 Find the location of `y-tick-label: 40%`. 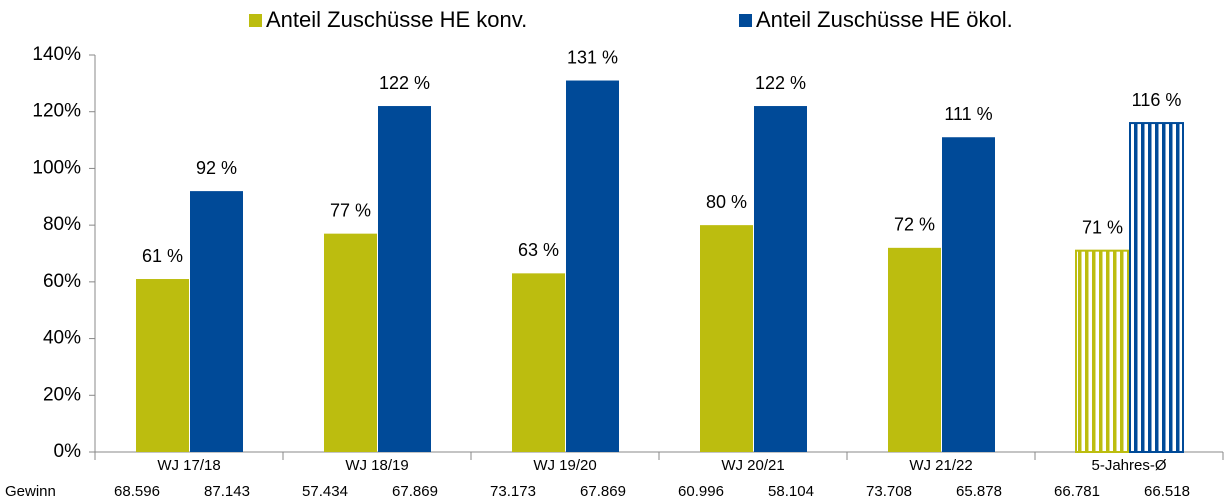

y-tick-label: 40% is located at coordinates (62, 338).